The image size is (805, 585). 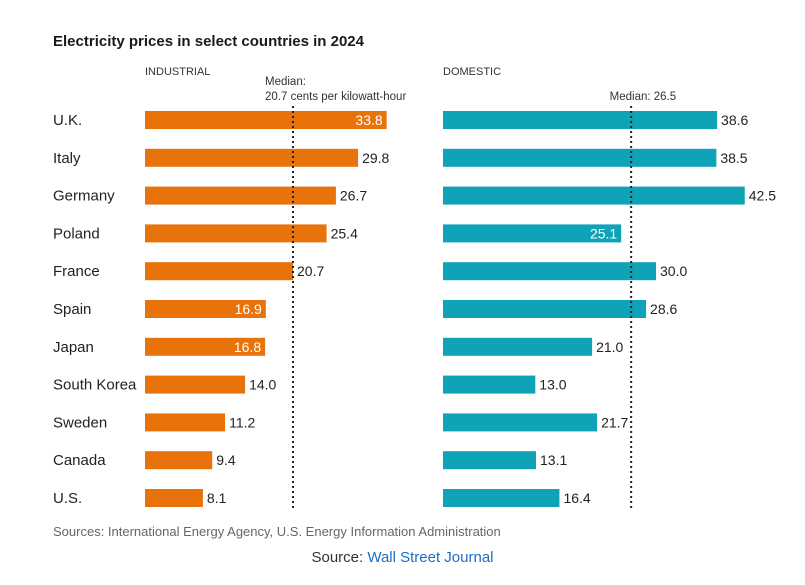 What do you see at coordinates (76, 271) in the screenshot?
I see `category-label: France` at bounding box center [76, 271].